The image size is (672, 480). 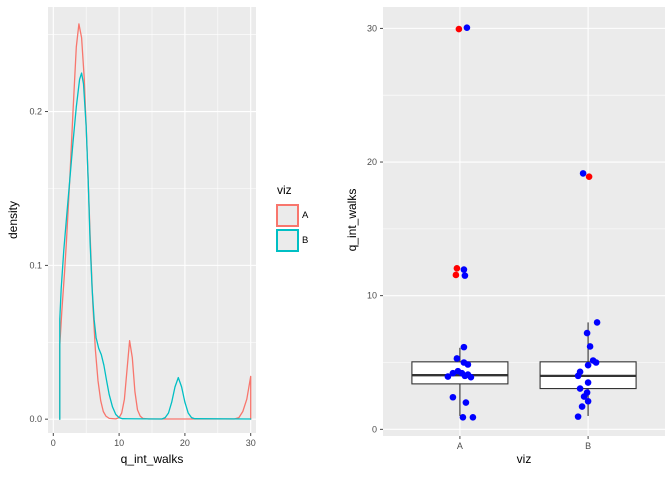 What do you see at coordinates (524, 459) in the screenshot?
I see `box-x-axis-title: viz` at bounding box center [524, 459].